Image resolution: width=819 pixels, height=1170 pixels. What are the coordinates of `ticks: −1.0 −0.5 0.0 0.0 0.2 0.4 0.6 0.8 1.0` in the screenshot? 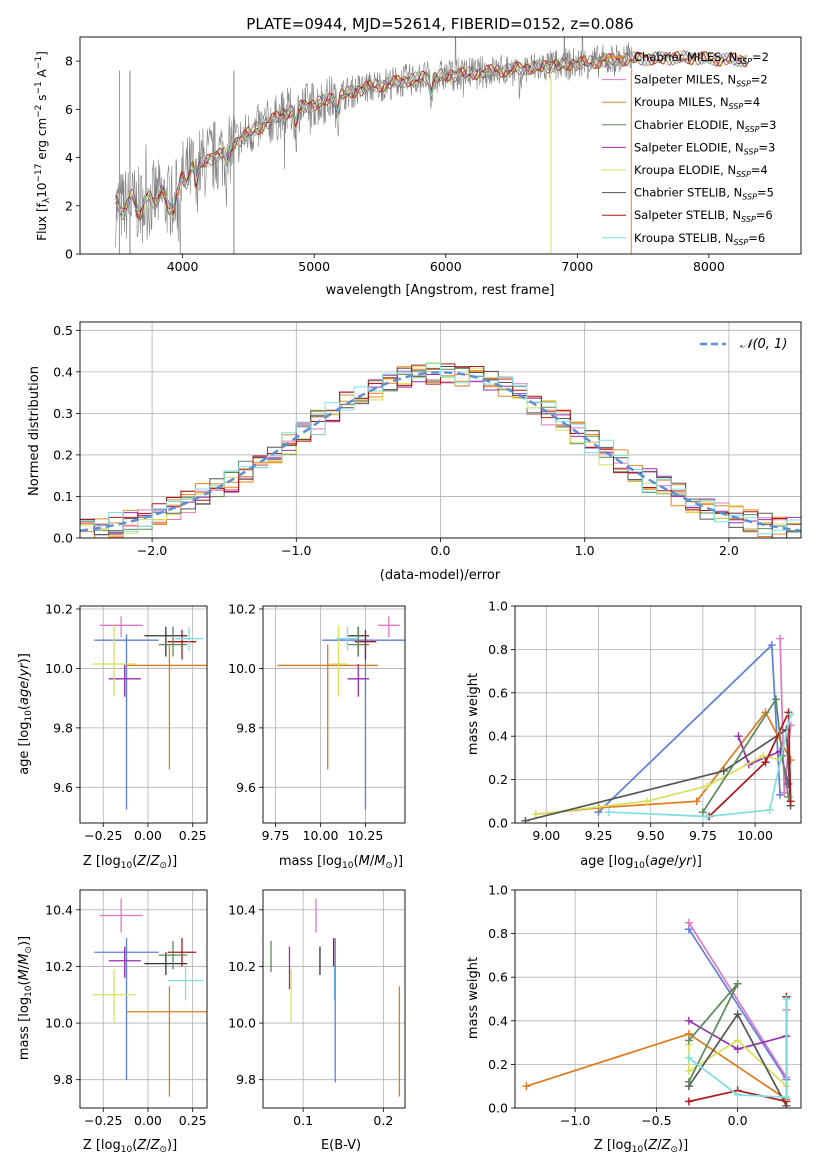 It's located at (617, 1006).